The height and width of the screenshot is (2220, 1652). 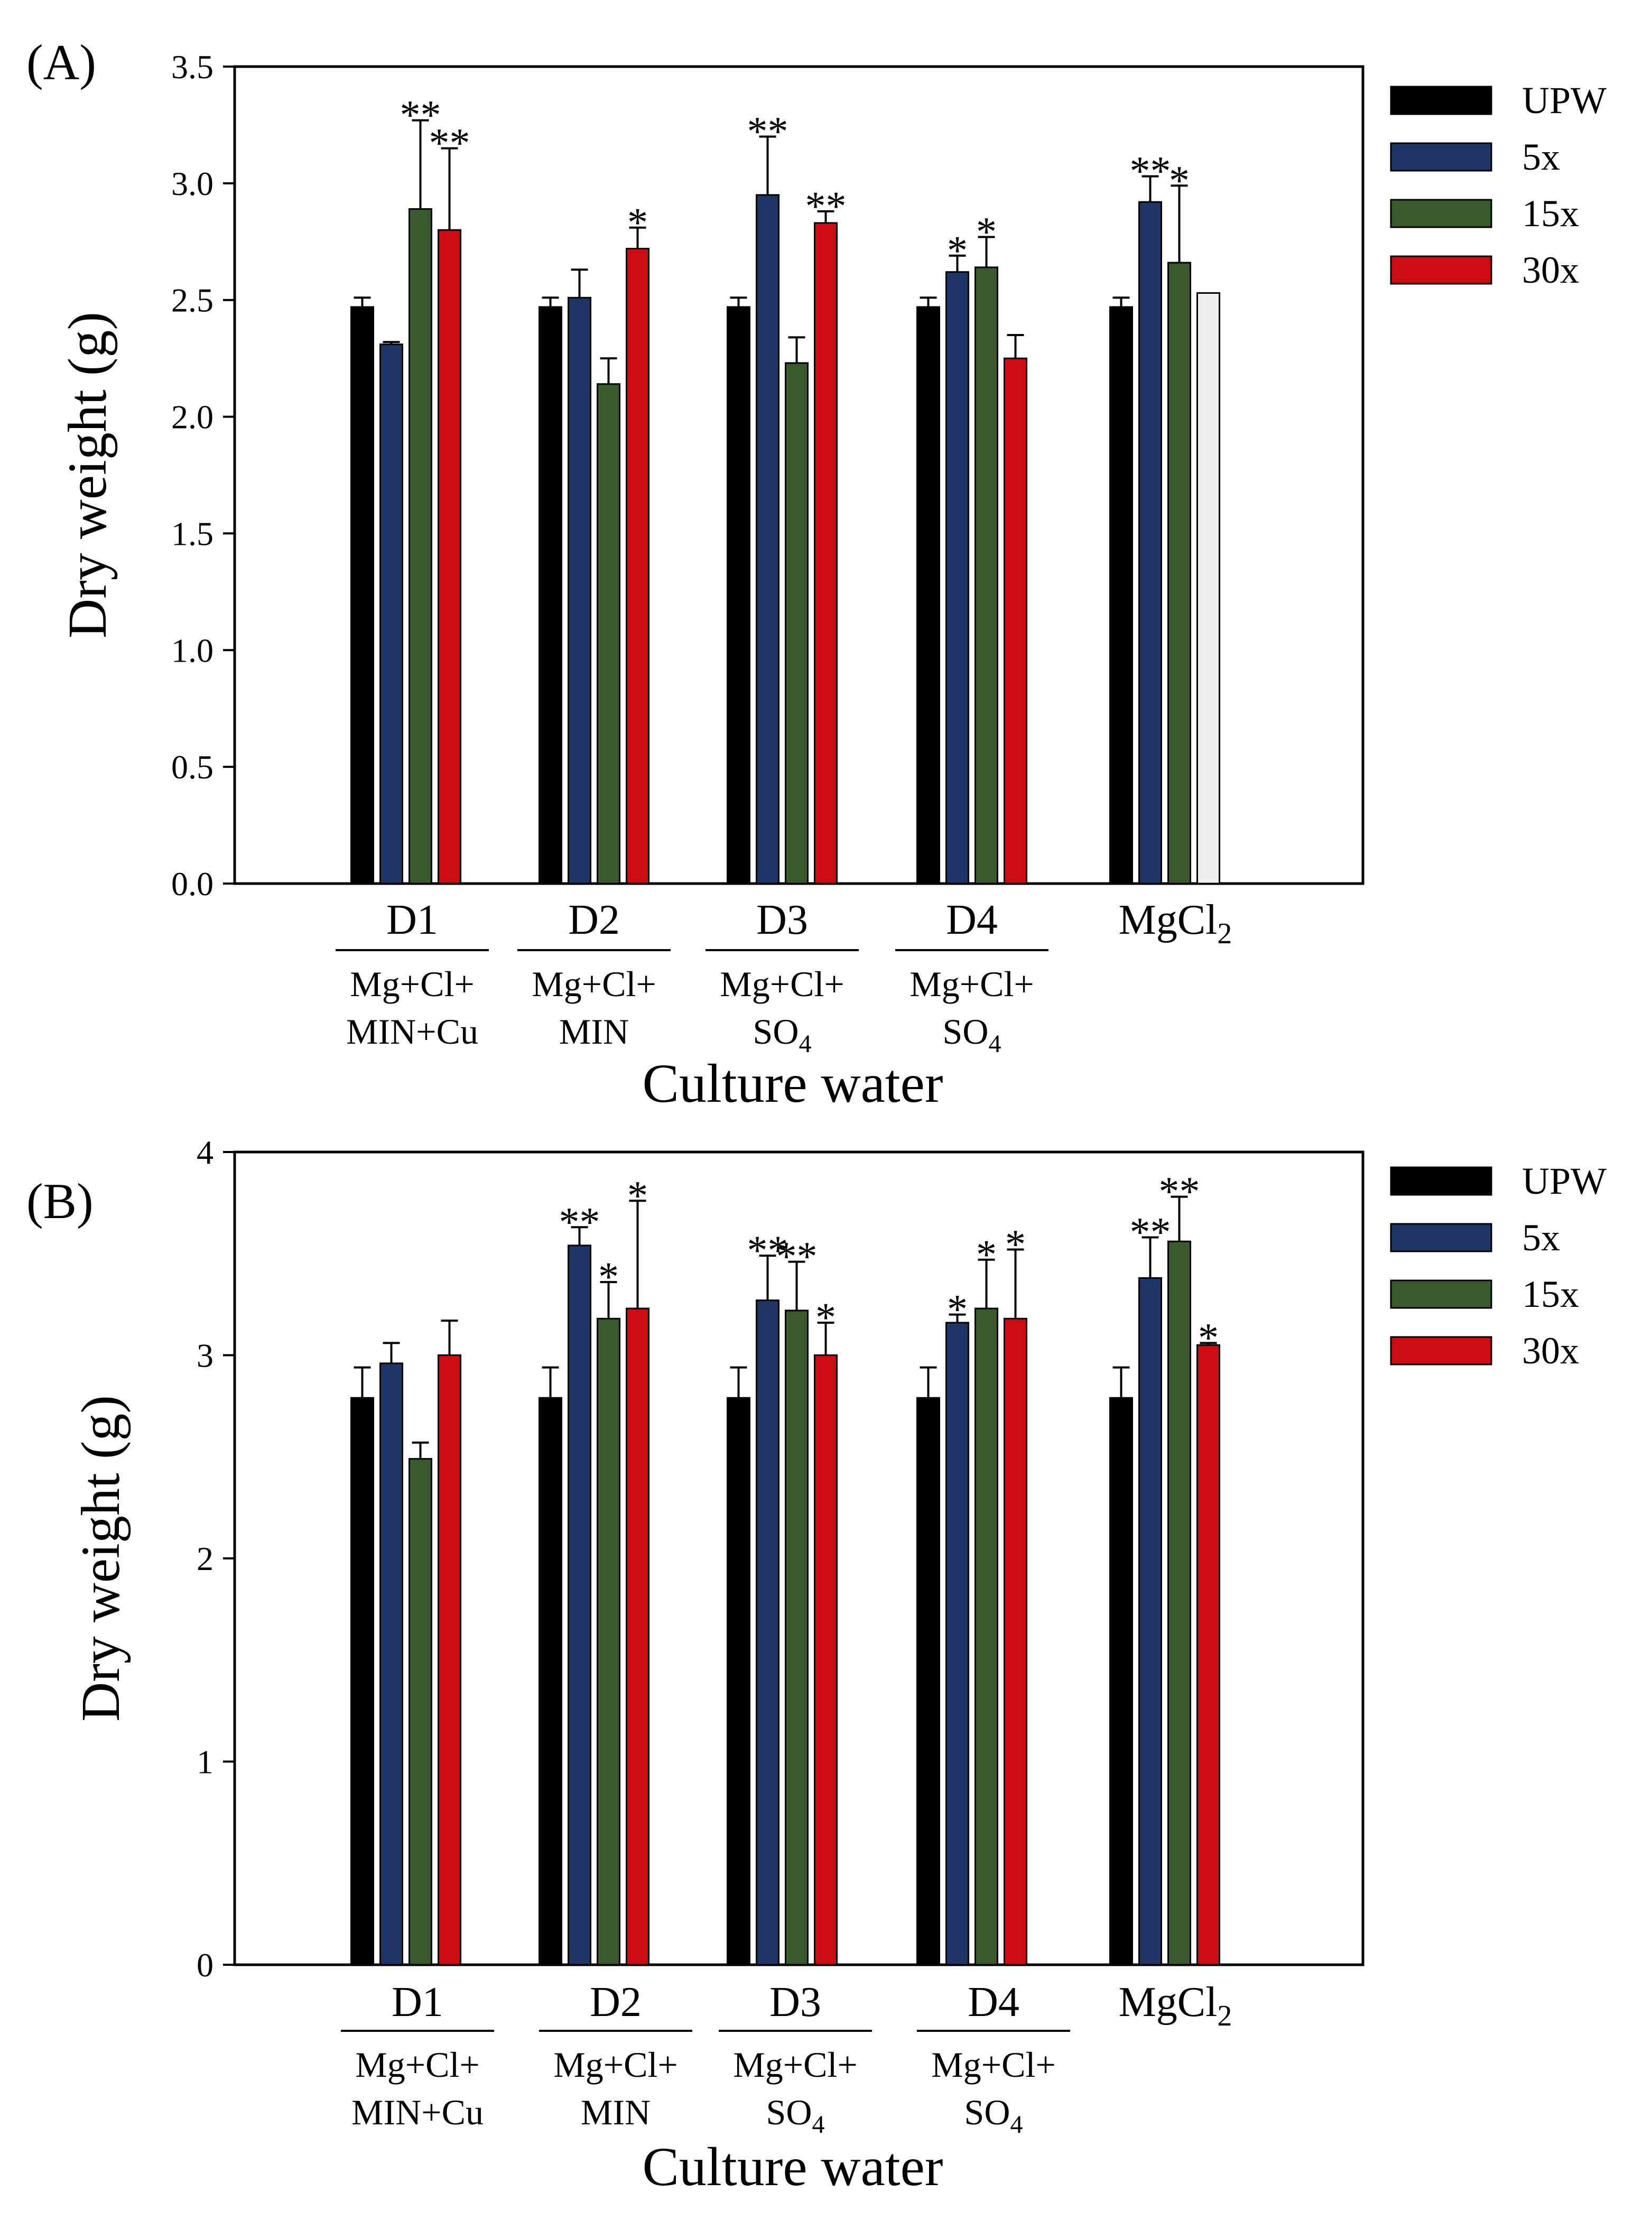 I want to click on panel-label: (B), so click(x=60, y=1201).